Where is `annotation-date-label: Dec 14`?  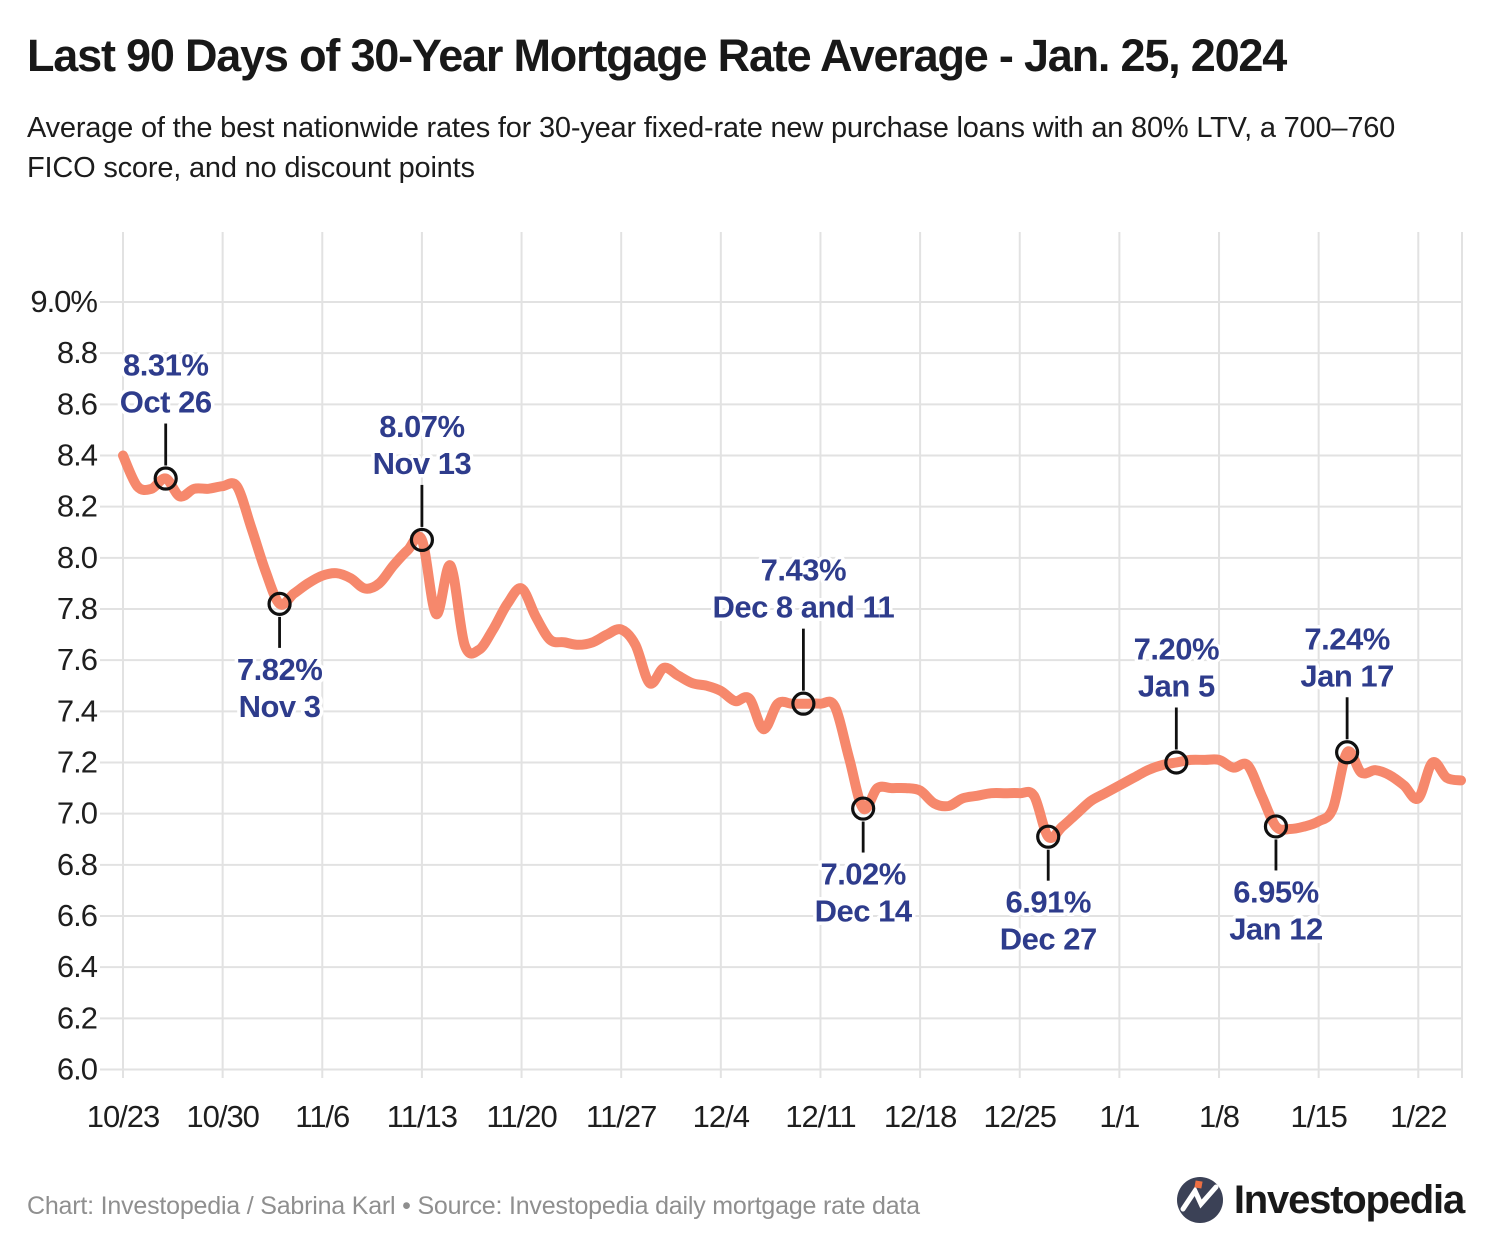
annotation-date-label: Dec 14 is located at coordinates (864, 911).